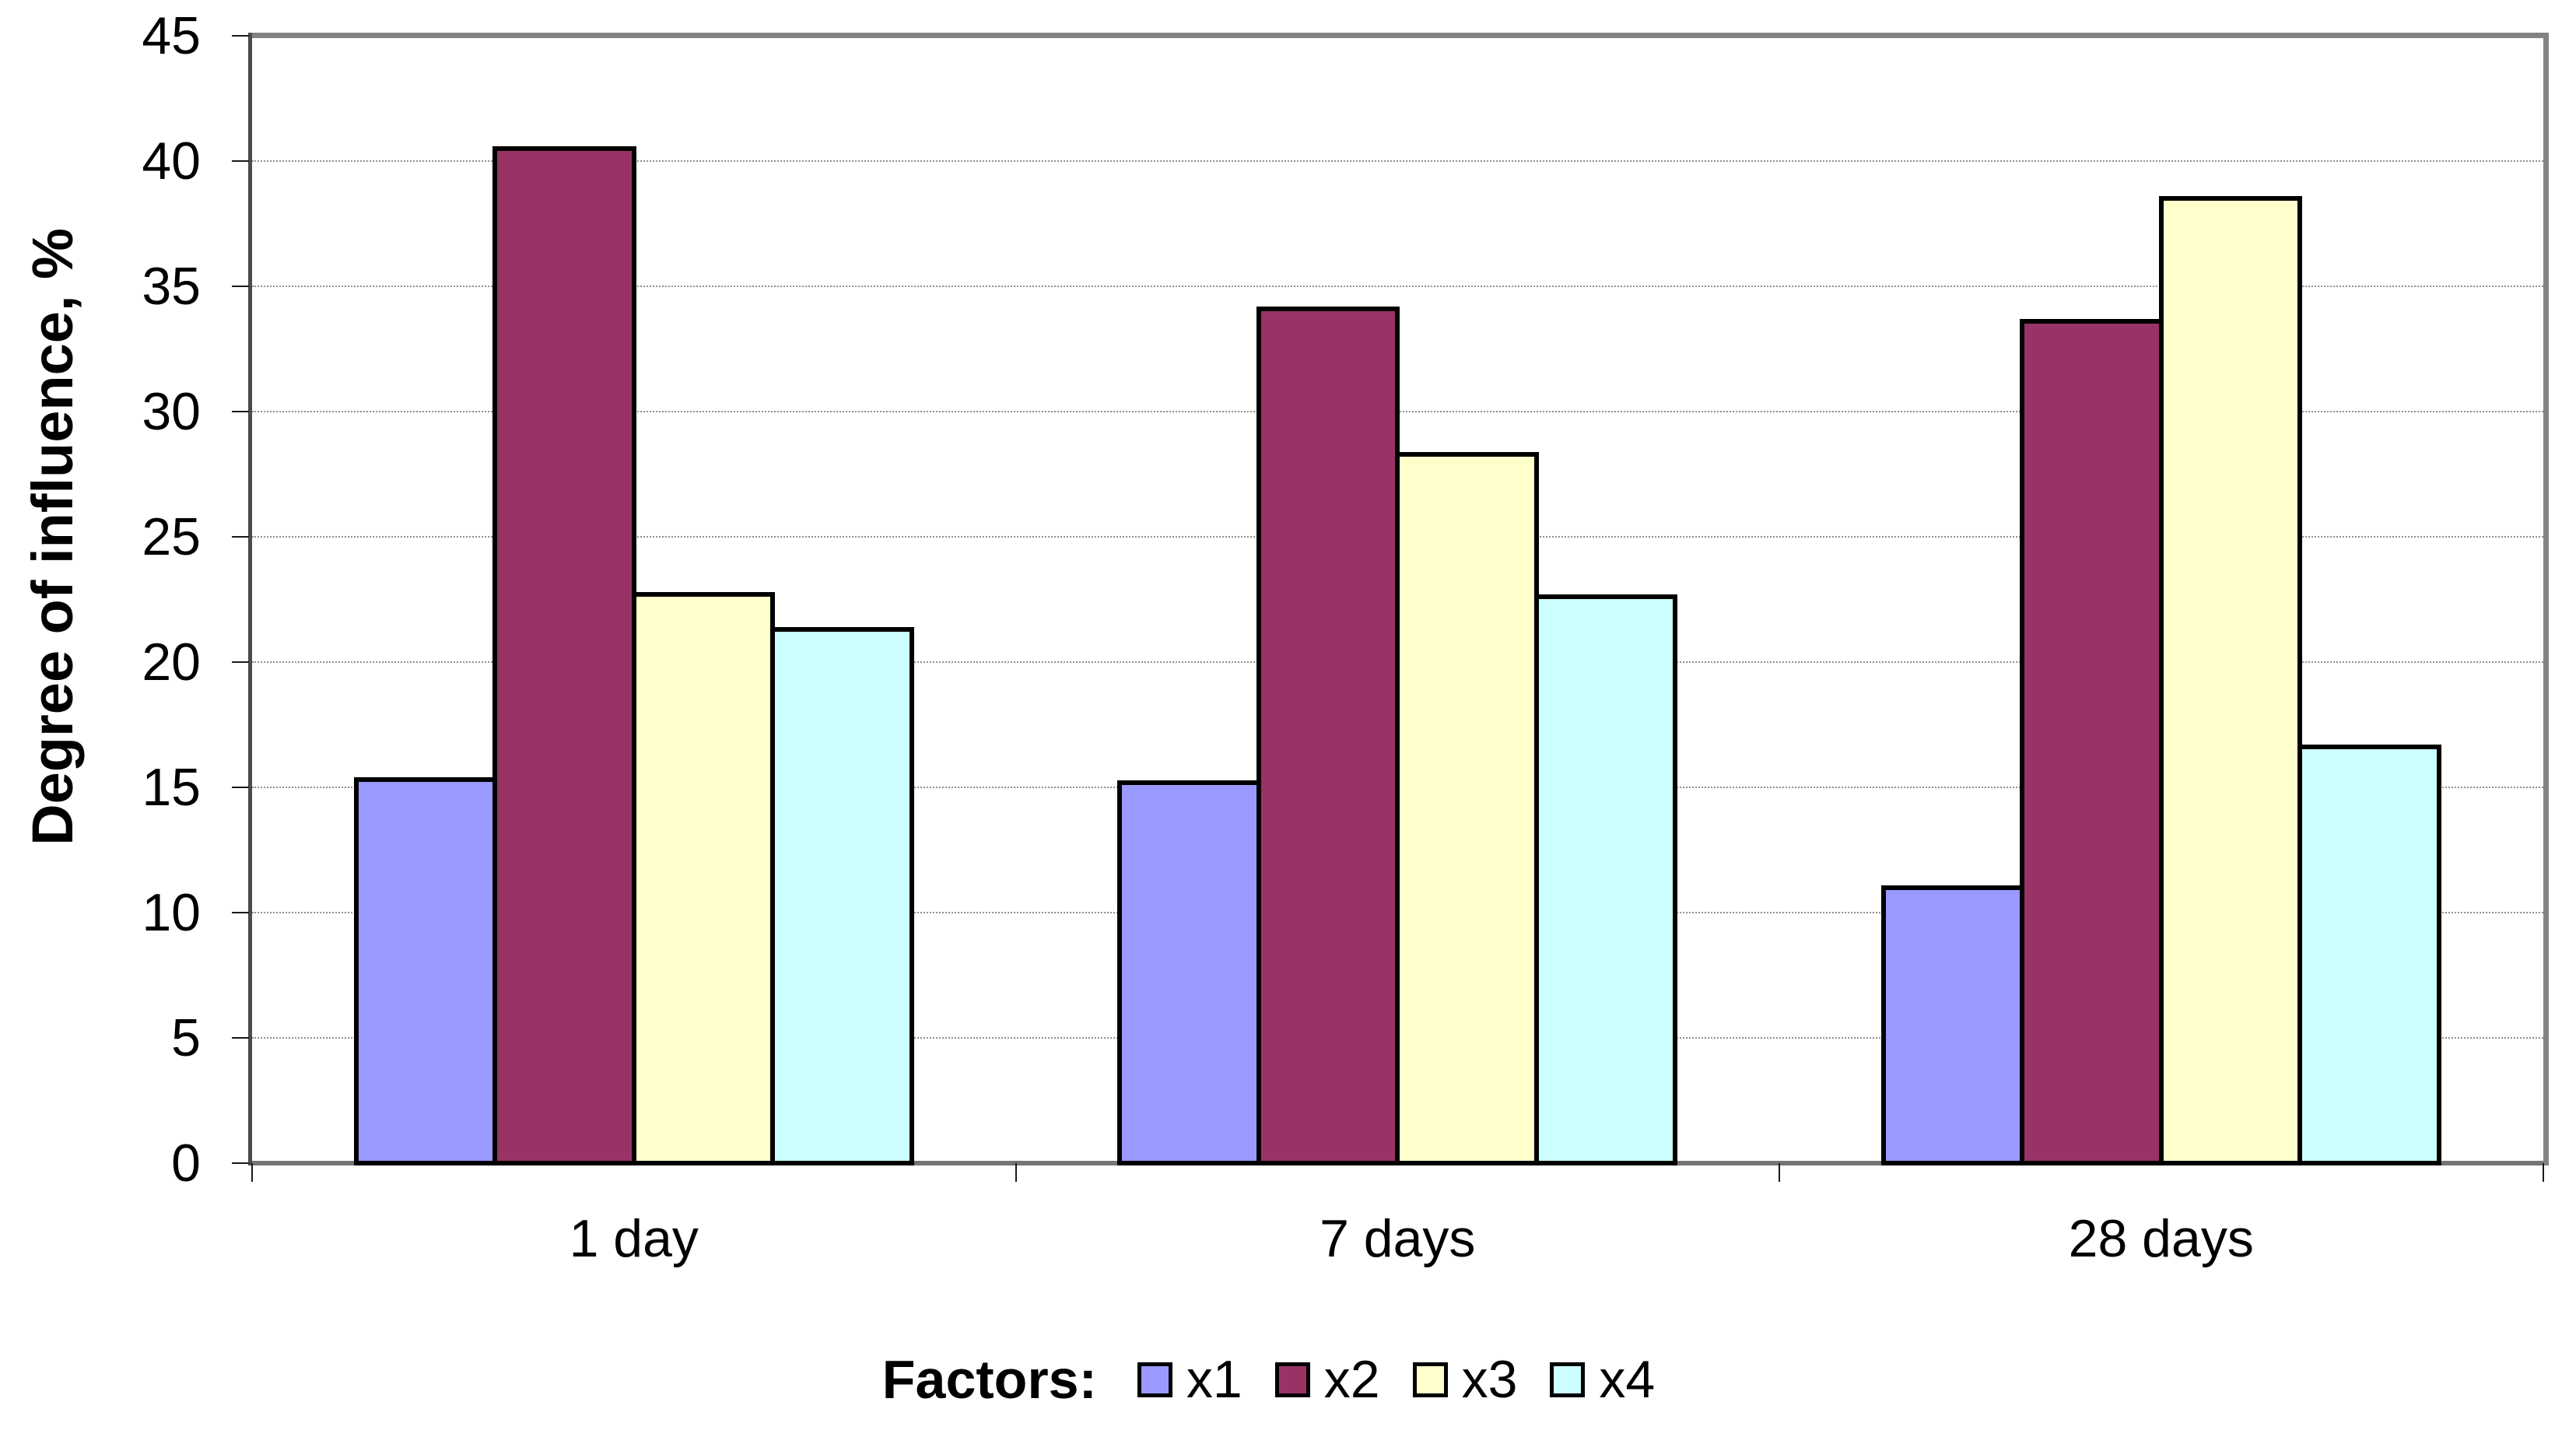  What do you see at coordinates (1328, 735) in the screenshot?
I see `bar-x2-7-days` at bounding box center [1328, 735].